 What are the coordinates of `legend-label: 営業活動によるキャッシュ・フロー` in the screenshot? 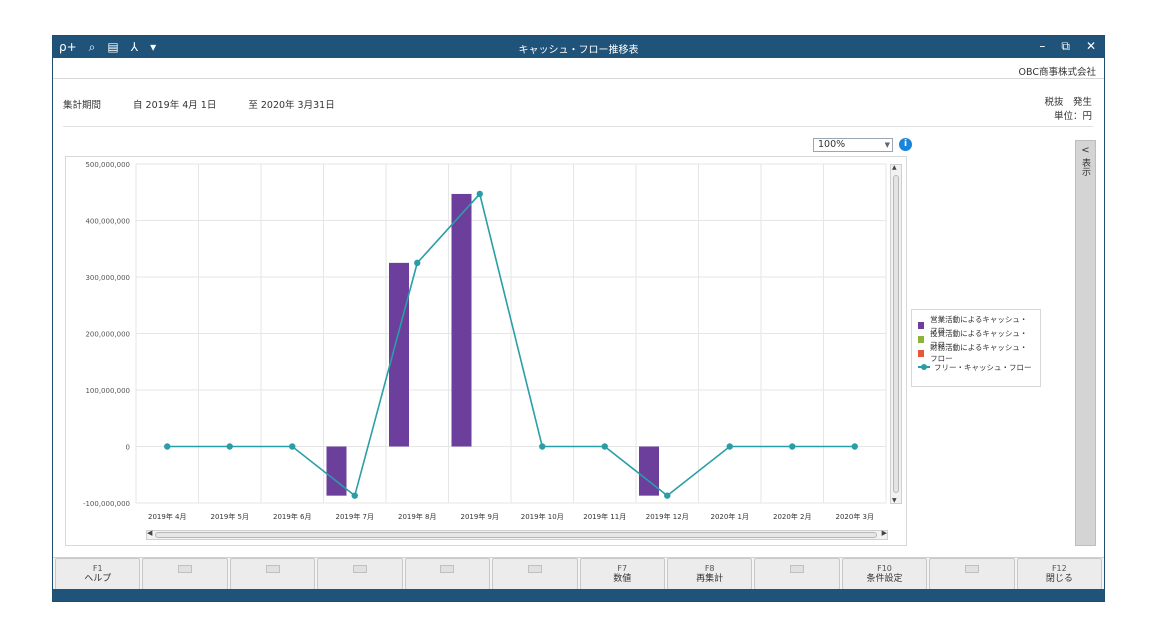 It's located at (979, 325).